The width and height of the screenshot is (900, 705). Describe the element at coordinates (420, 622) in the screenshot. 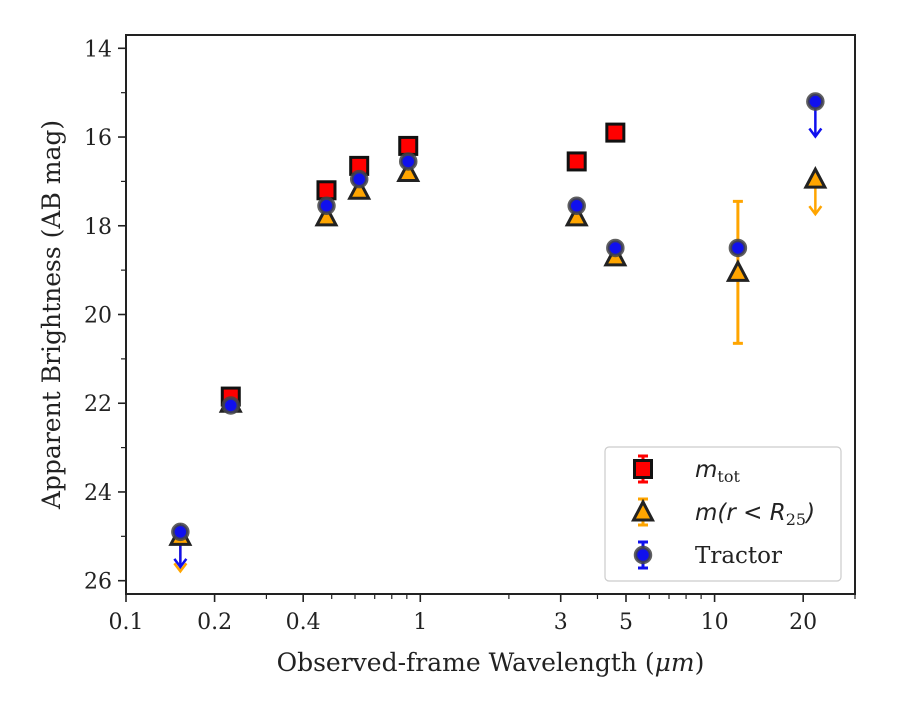

I see `x-tick-label: 1` at that location.